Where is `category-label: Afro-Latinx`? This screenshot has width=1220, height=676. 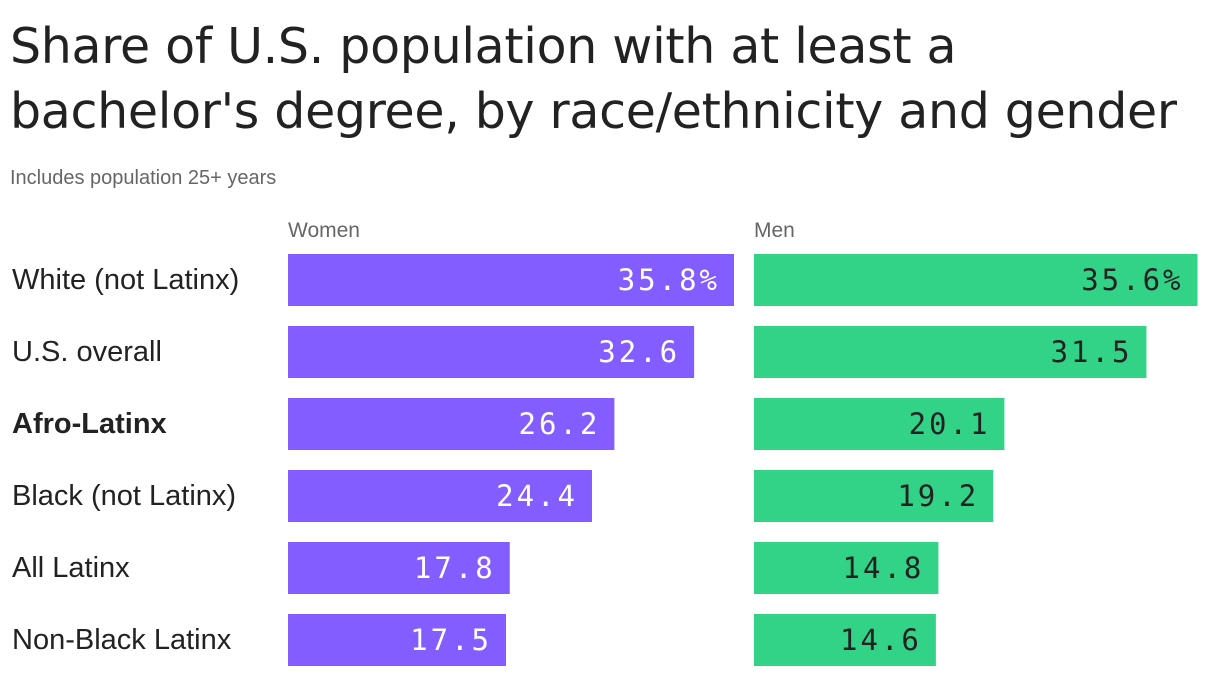 category-label: Afro-Latinx is located at coordinates (89, 424).